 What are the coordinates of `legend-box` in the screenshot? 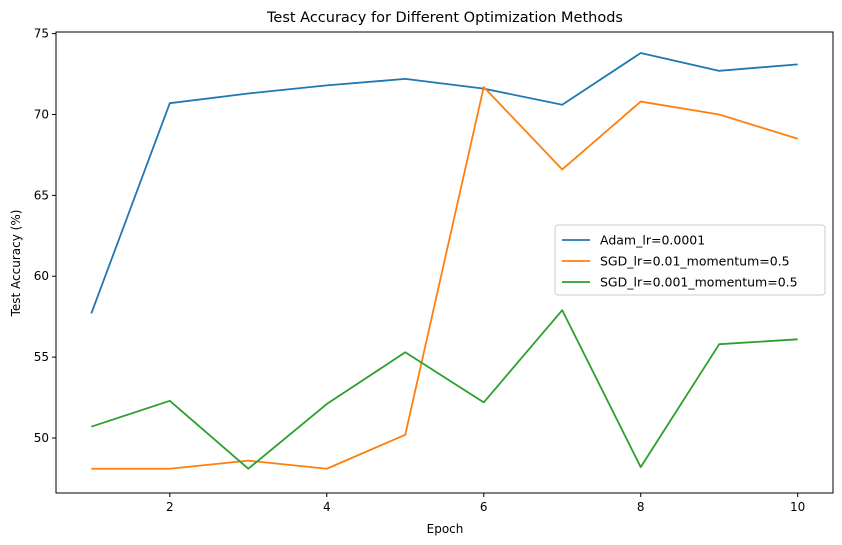 It's located at (690, 260).